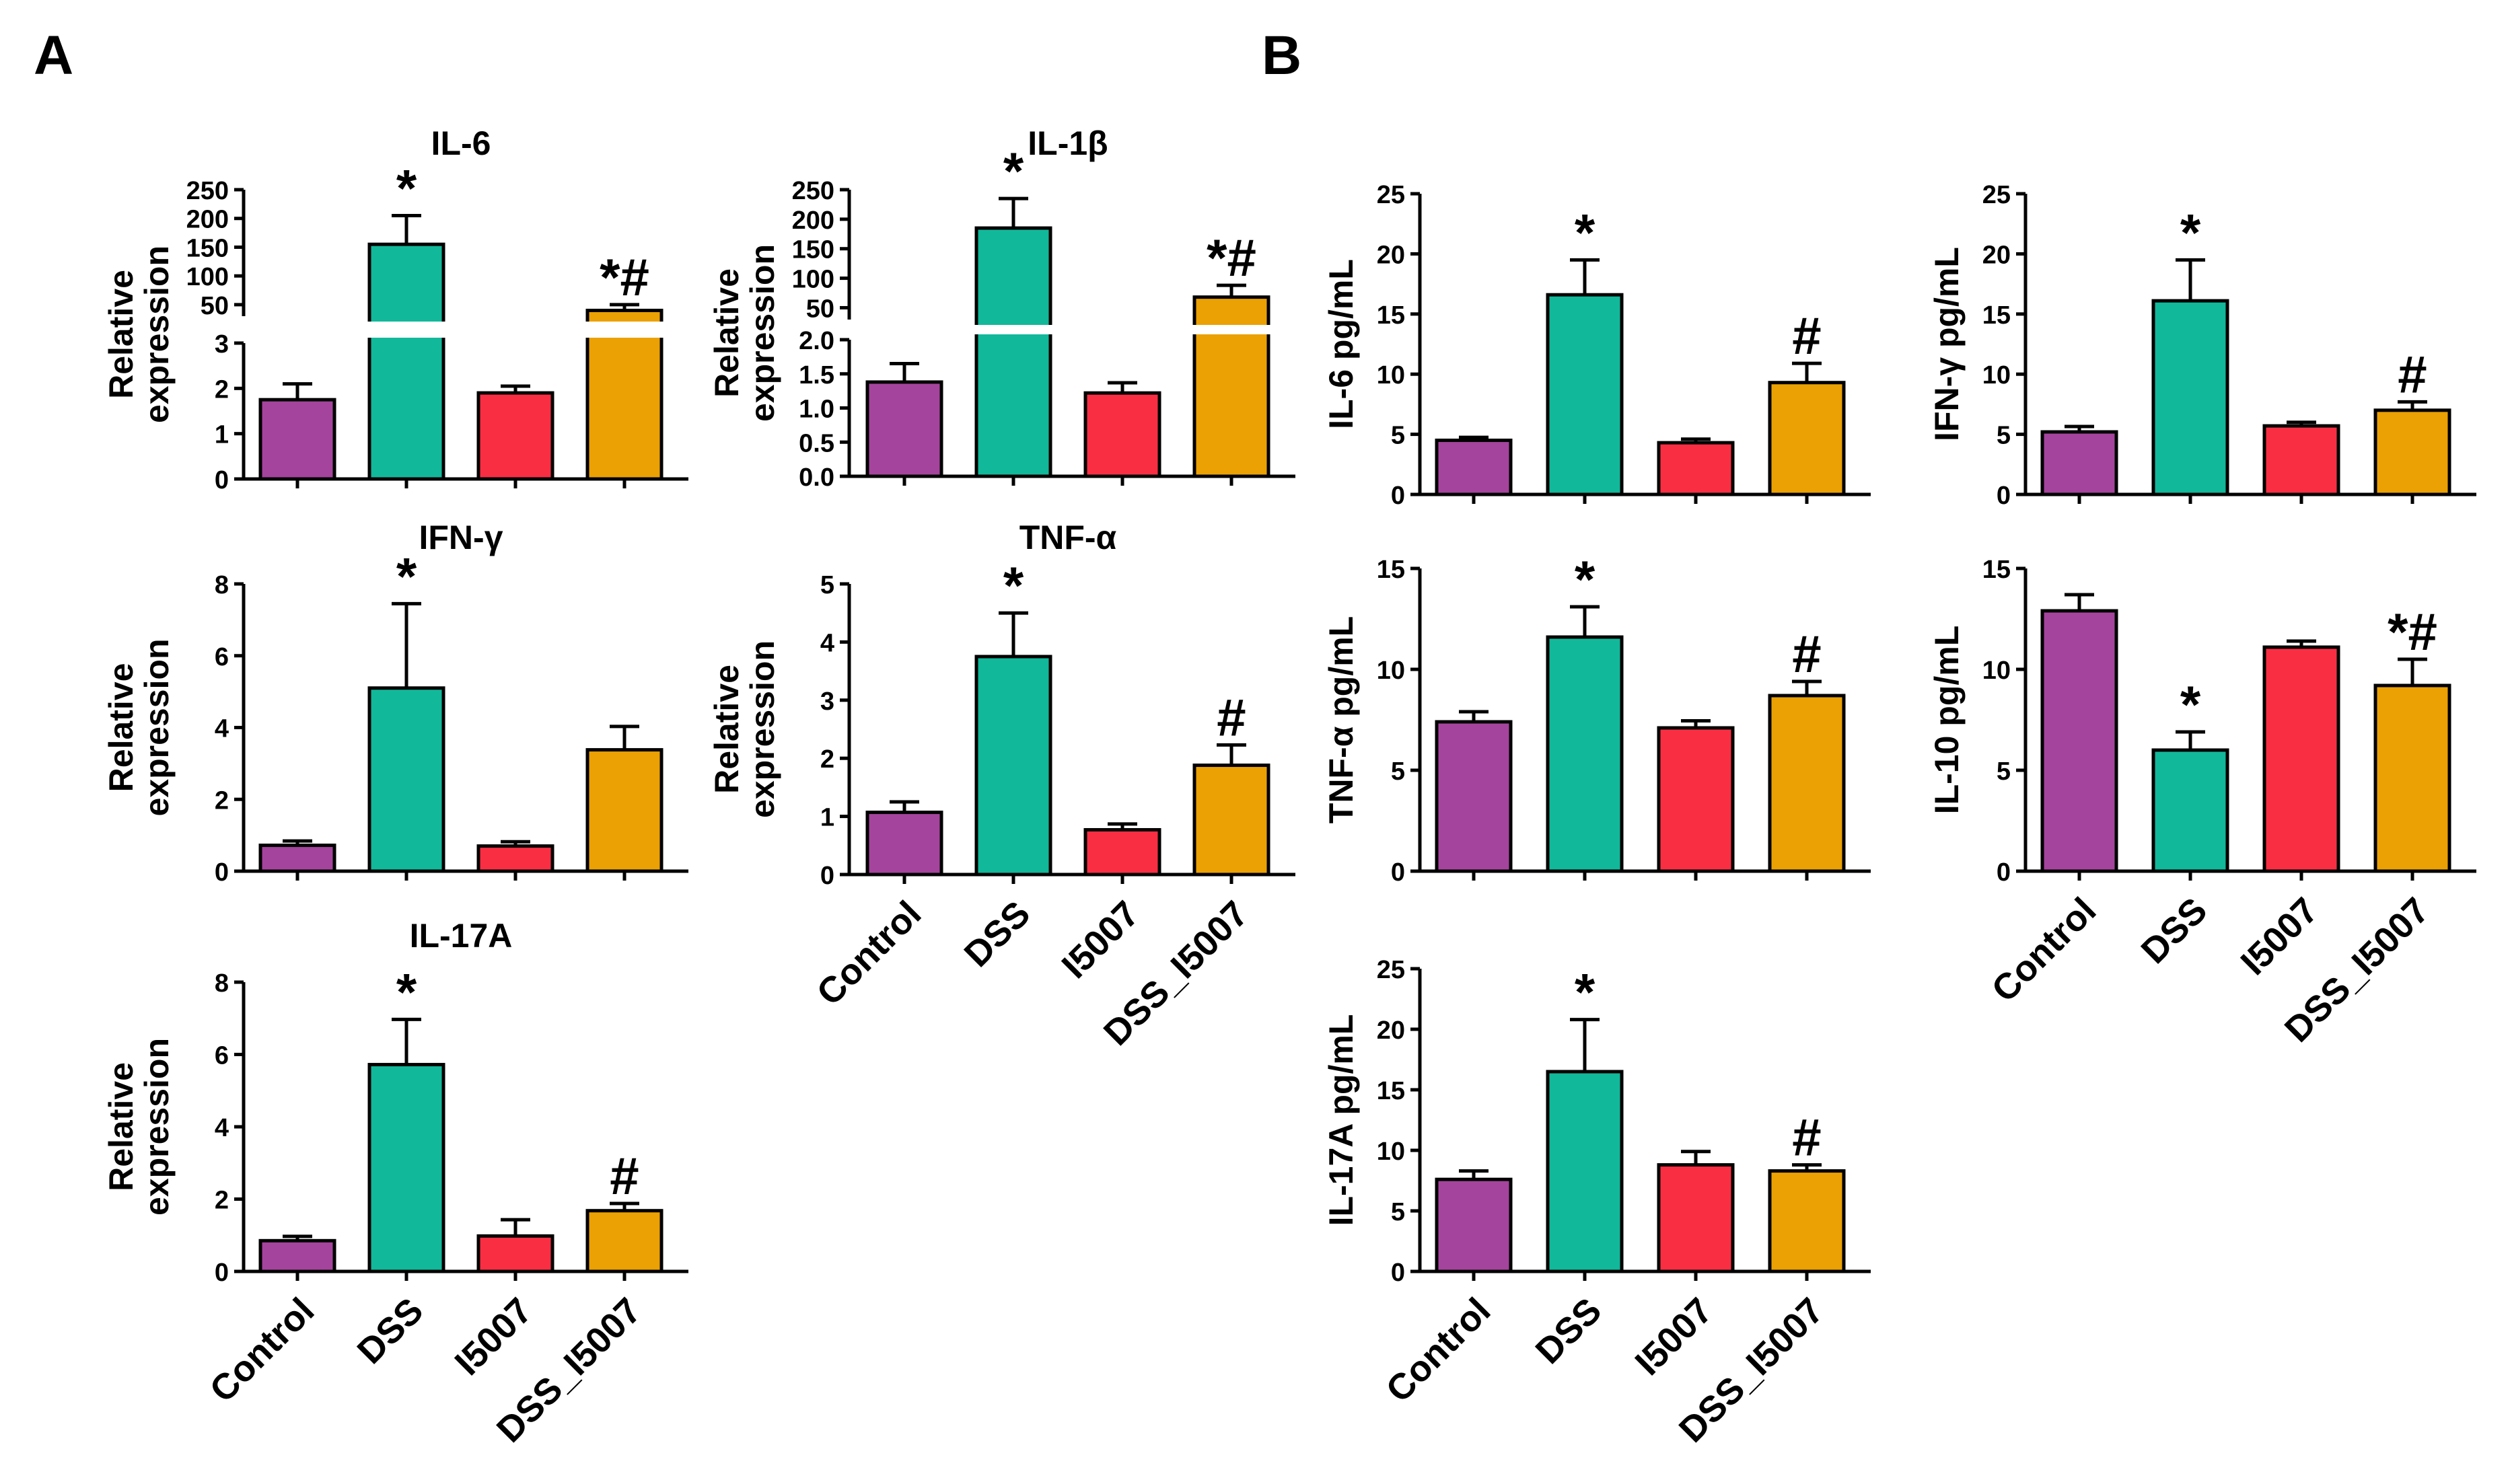 This screenshot has height=1484, width=2510. I want to click on panel-label-a: A, so click(53, 55).